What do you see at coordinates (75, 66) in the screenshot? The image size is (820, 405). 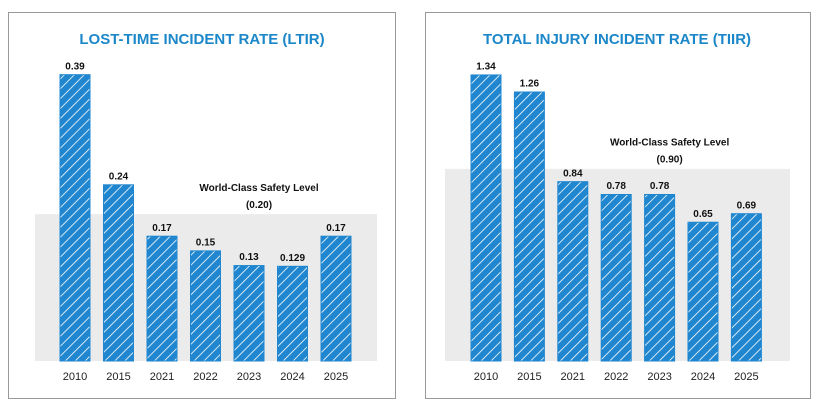 I see `value-label: 0.39` at bounding box center [75, 66].